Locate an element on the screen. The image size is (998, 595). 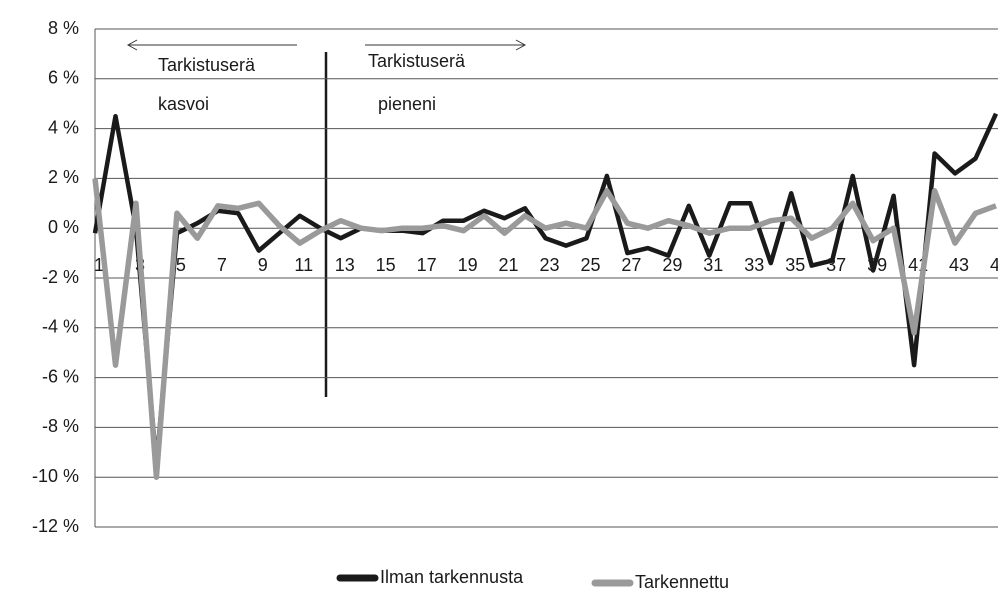
y-tick-label: -10 % is located at coordinates (55, 476).